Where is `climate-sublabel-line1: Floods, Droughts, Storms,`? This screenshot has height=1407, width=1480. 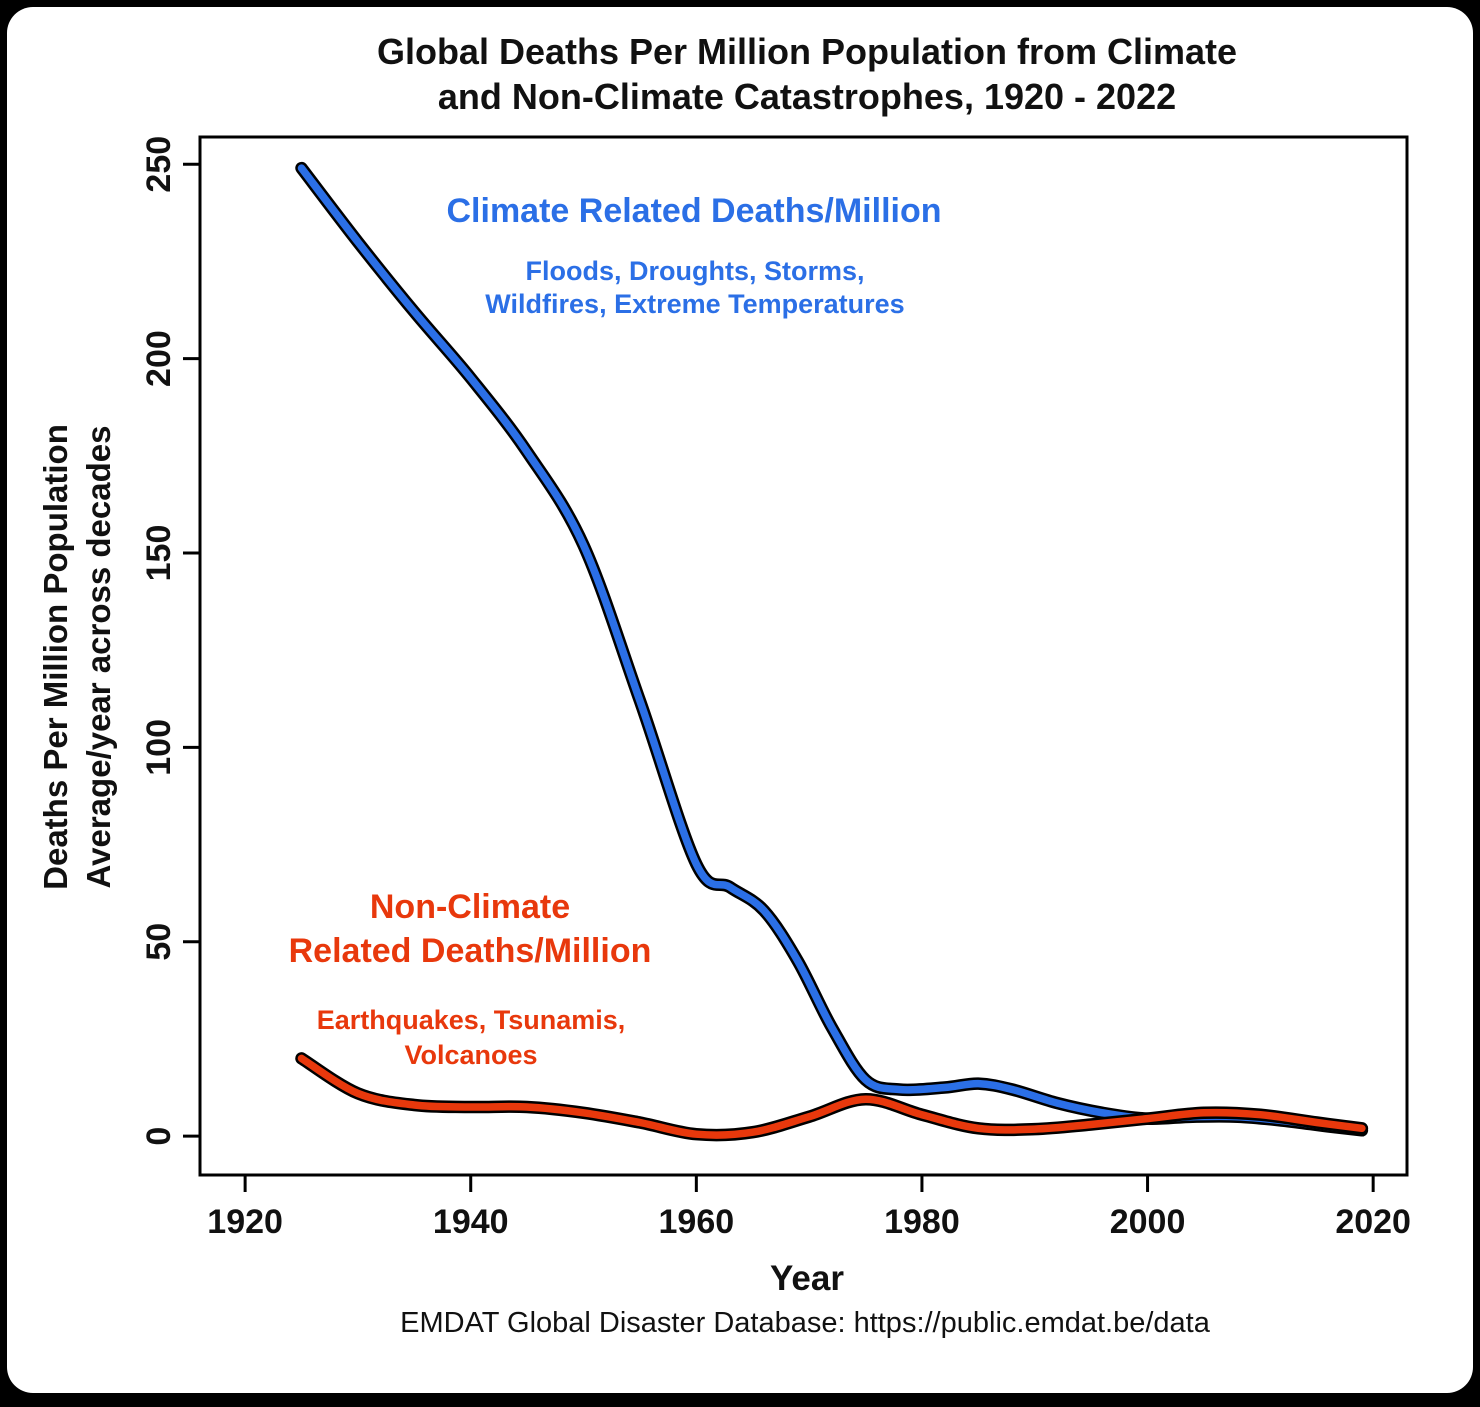
climate-sublabel-line1: Floods, Droughts, Storms, is located at coordinates (695, 271).